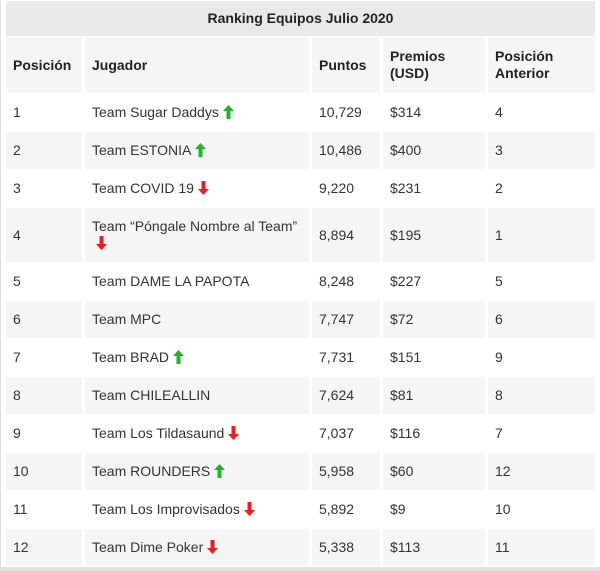 The image size is (600, 571). Describe the element at coordinates (434, 65) in the screenshot. I see `column-header-premios: Premios (USD)` at that location.